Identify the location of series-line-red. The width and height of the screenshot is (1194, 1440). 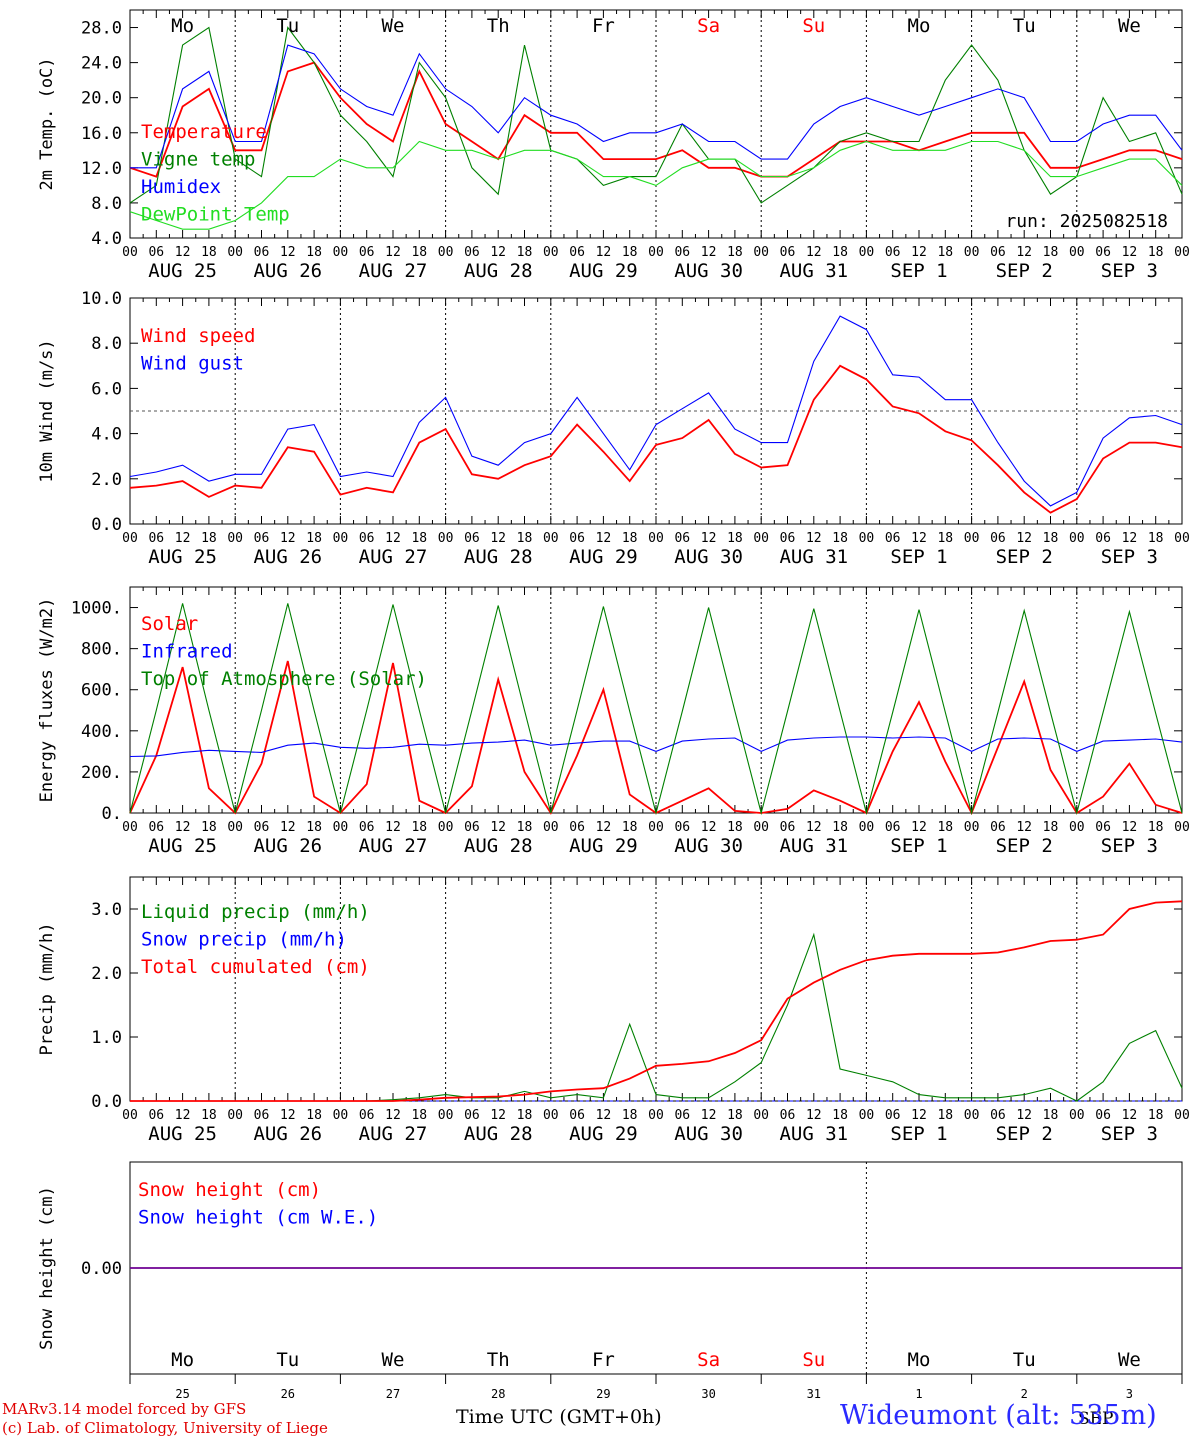
(656, 119).